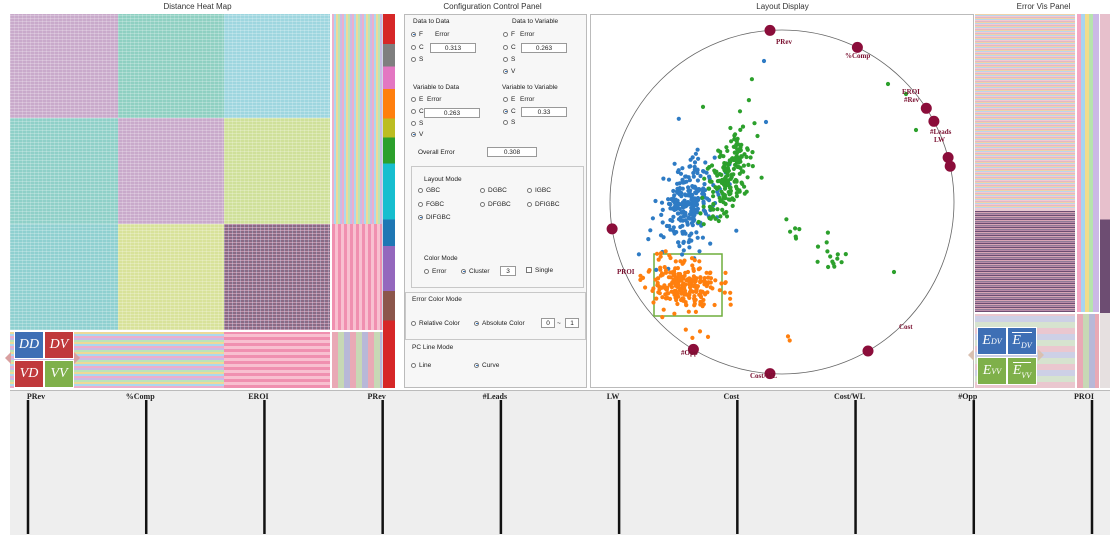 The height and width of the screenshot is (536, 1112). Describe the element at coordinates (64, 277) in the screenshot. I see `heatmap-block` at that location.